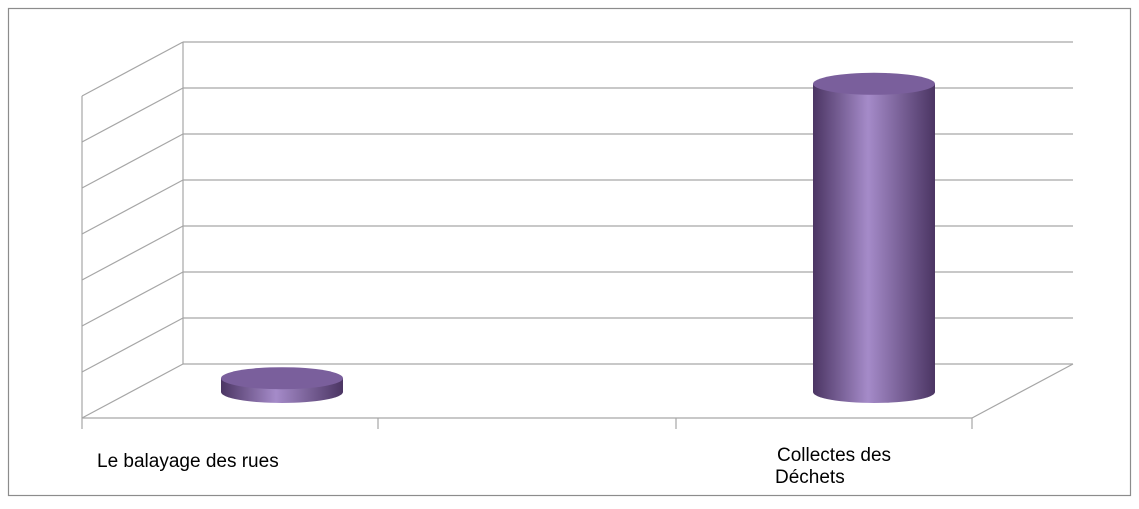 This screenshot has width=1139, height=509. Describe the element at coordinates (833, 466) in the screenshot. I see `x-tick-label: Collectes des Déchets` at that location.